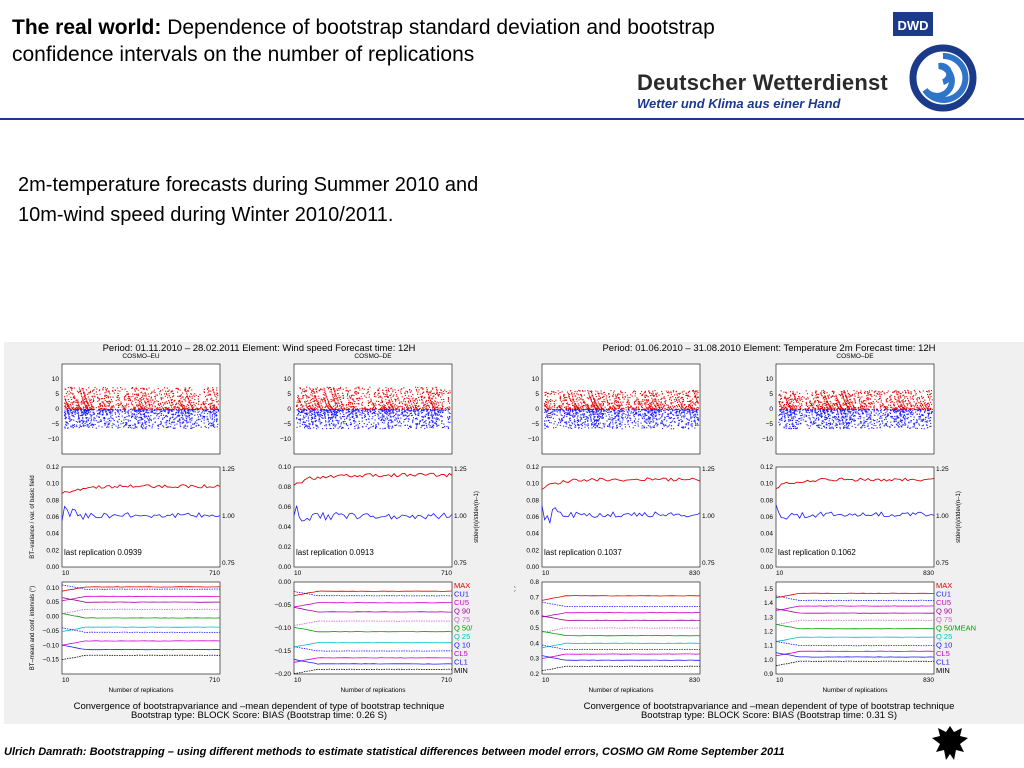 The image size is (1024, 768). I want to click on variance-ytick: 0.06, so click(284, 507).